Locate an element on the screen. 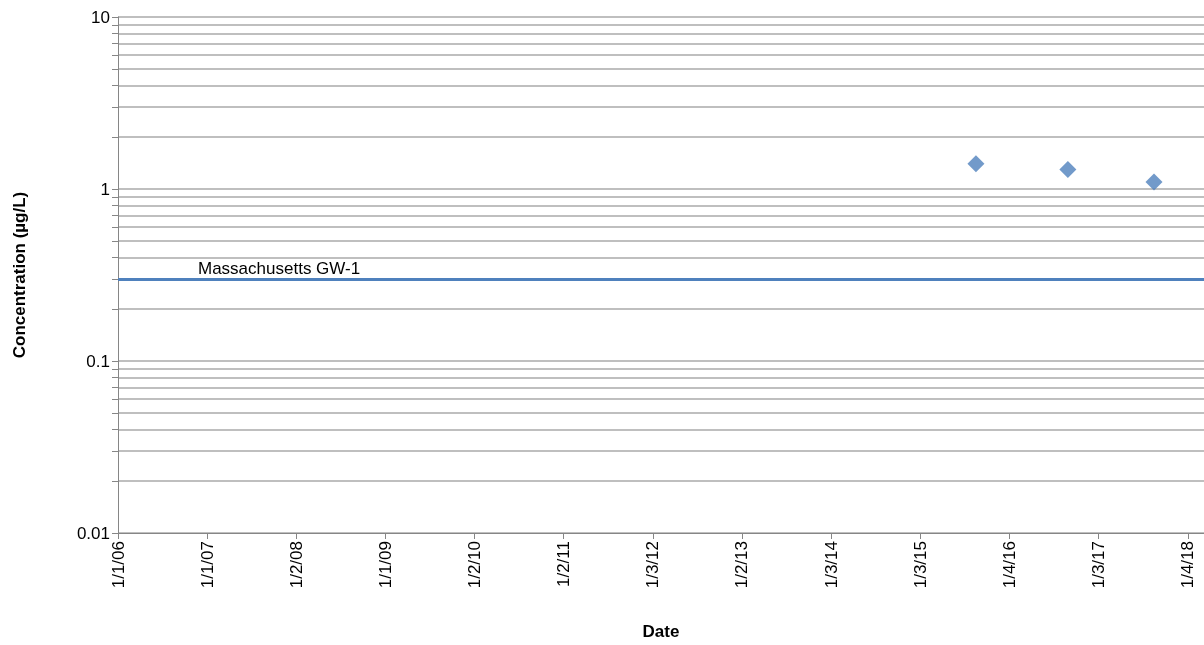 The width and height of the screenshot is (1204, 645). x-tick-label: 1/2/13 is located at coordinates (742, 565).